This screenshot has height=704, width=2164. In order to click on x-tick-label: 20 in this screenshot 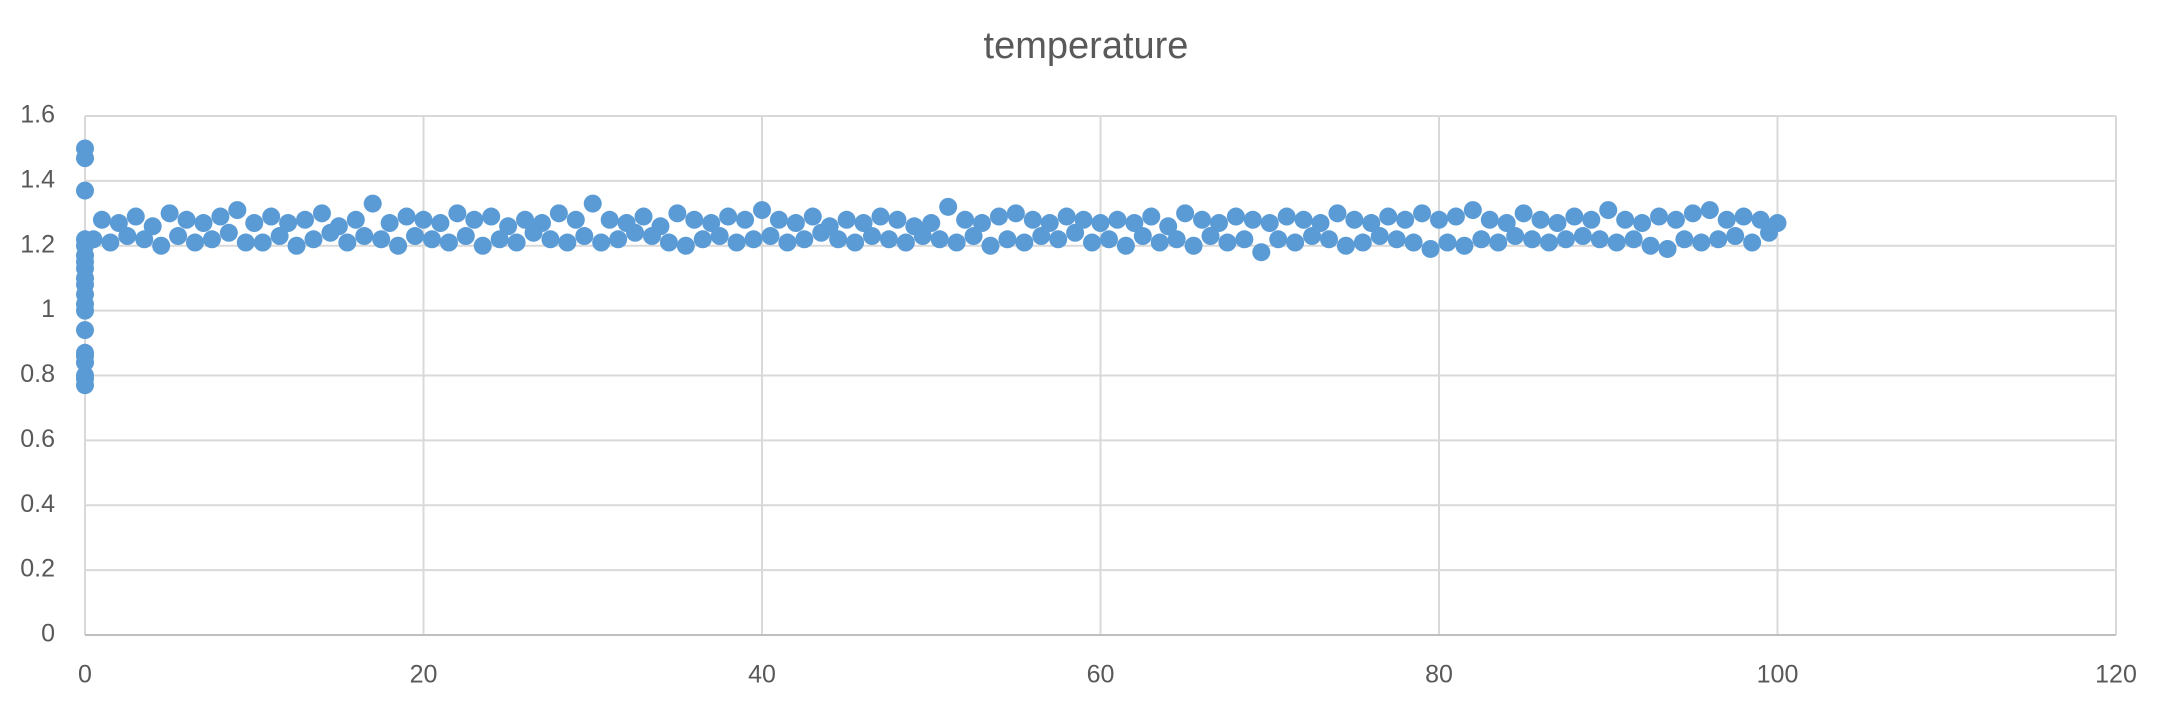, I will do `click(424, 675)`.